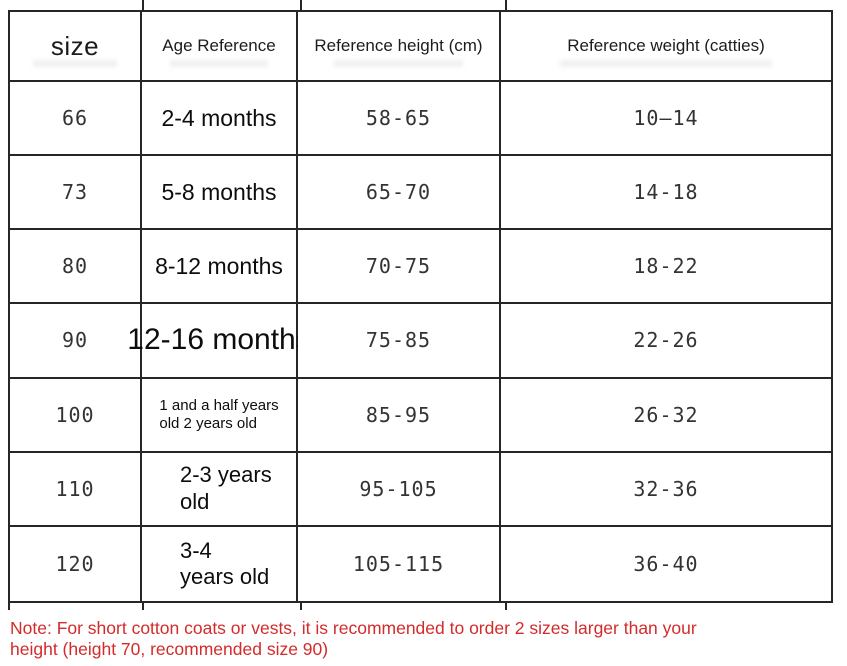 The width and height of the screenshot is (847, 666). Describe the element at coordinates (666, 193) in the screenshot. I see `cell-weight: 14-18` at that location.